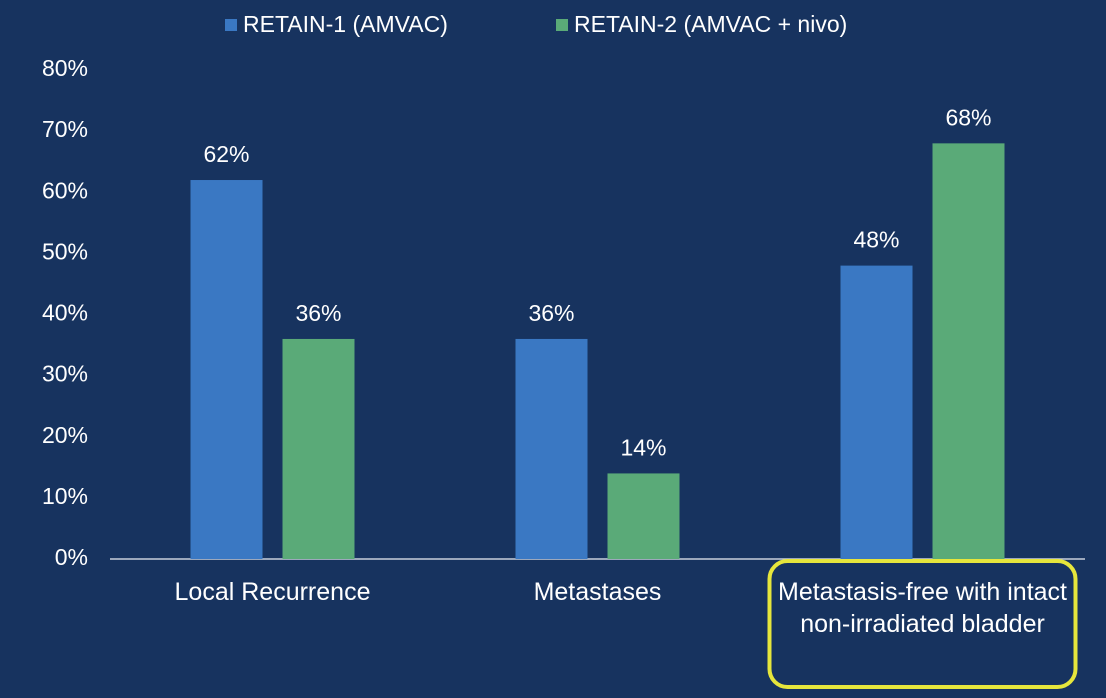 The image size is (1106, 698). Describe the element at coordinates (345, 24) in the screenshot. I see `legend-label: RETAIN-1 (AMVAC)` at that location.